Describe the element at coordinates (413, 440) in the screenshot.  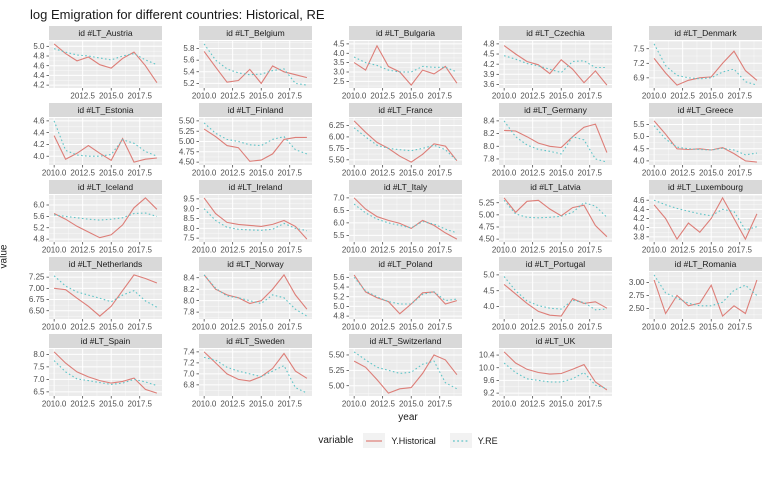
I see `legend-label-historical: Y.Historical` at that location.